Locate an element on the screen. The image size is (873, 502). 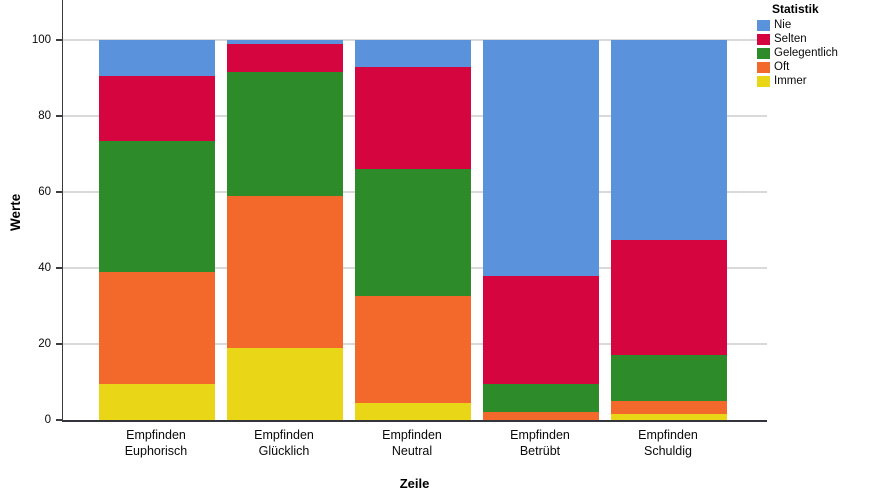
y-tick-label-60: 60 is located at coordinates (44, 192).